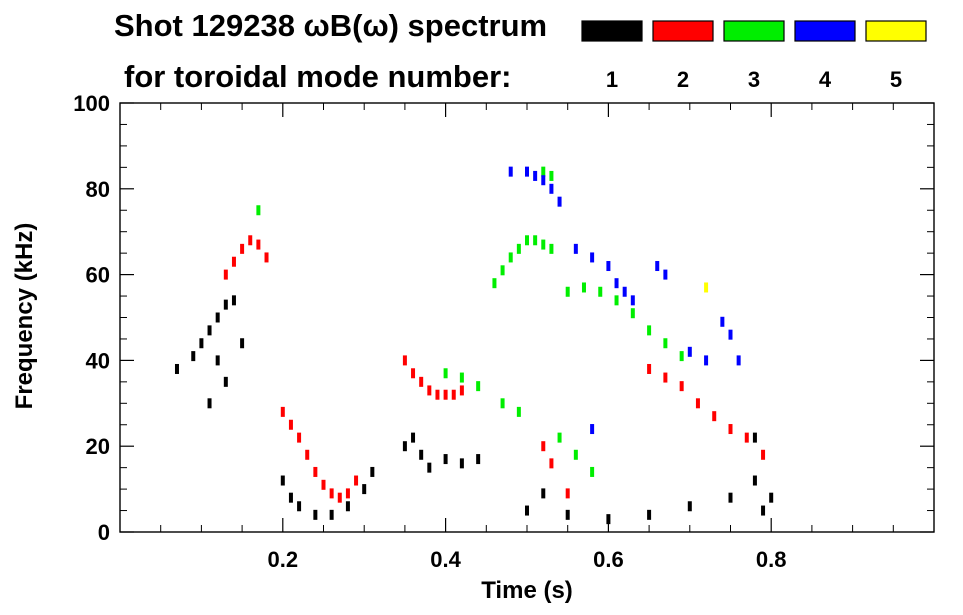 This screenshot has width=963, height=615. What do you see at coordinates (98, 446) in the screenshot?
I see `y-tick-label: 20` at bounding box center [98, 446].